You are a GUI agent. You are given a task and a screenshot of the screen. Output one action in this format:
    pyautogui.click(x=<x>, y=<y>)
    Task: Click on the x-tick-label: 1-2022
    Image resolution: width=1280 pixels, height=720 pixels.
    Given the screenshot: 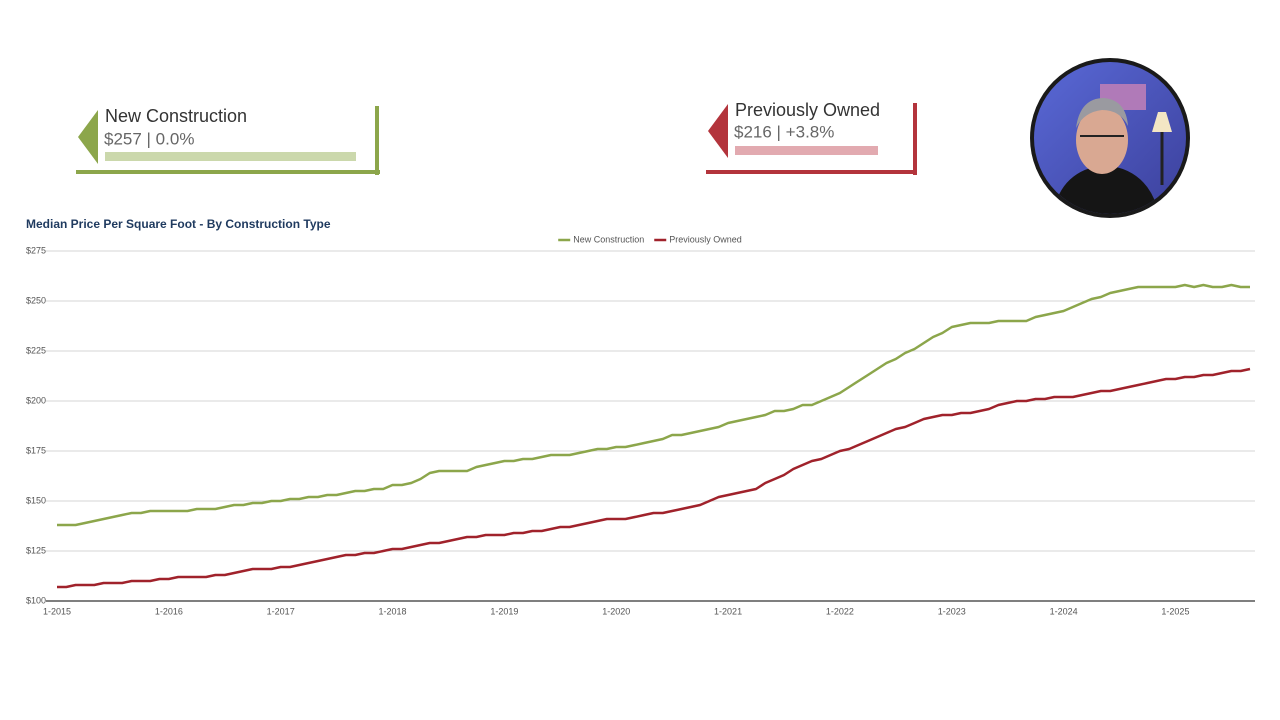 What is the action you would take?
    pyautogui.click(x=840, y=611)
    